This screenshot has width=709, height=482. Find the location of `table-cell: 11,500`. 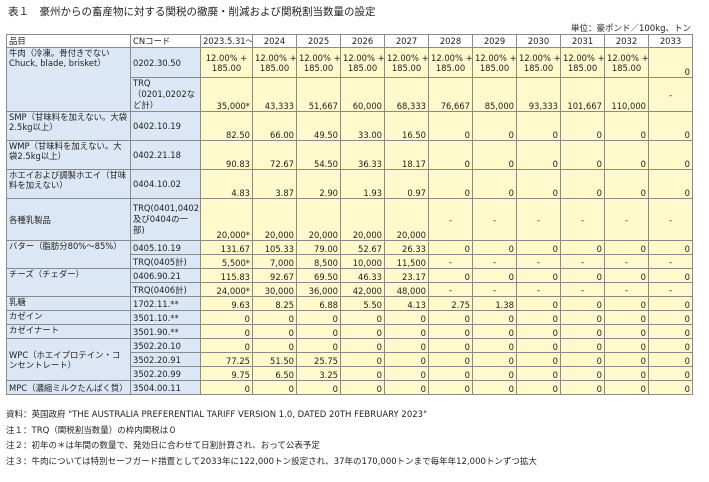

table-cell: 11,500 is located at coordinates (406, 261).